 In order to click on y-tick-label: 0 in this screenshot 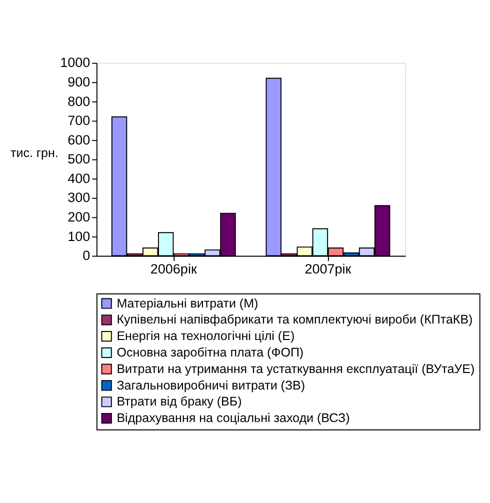, I will do `click(86, 256)`.